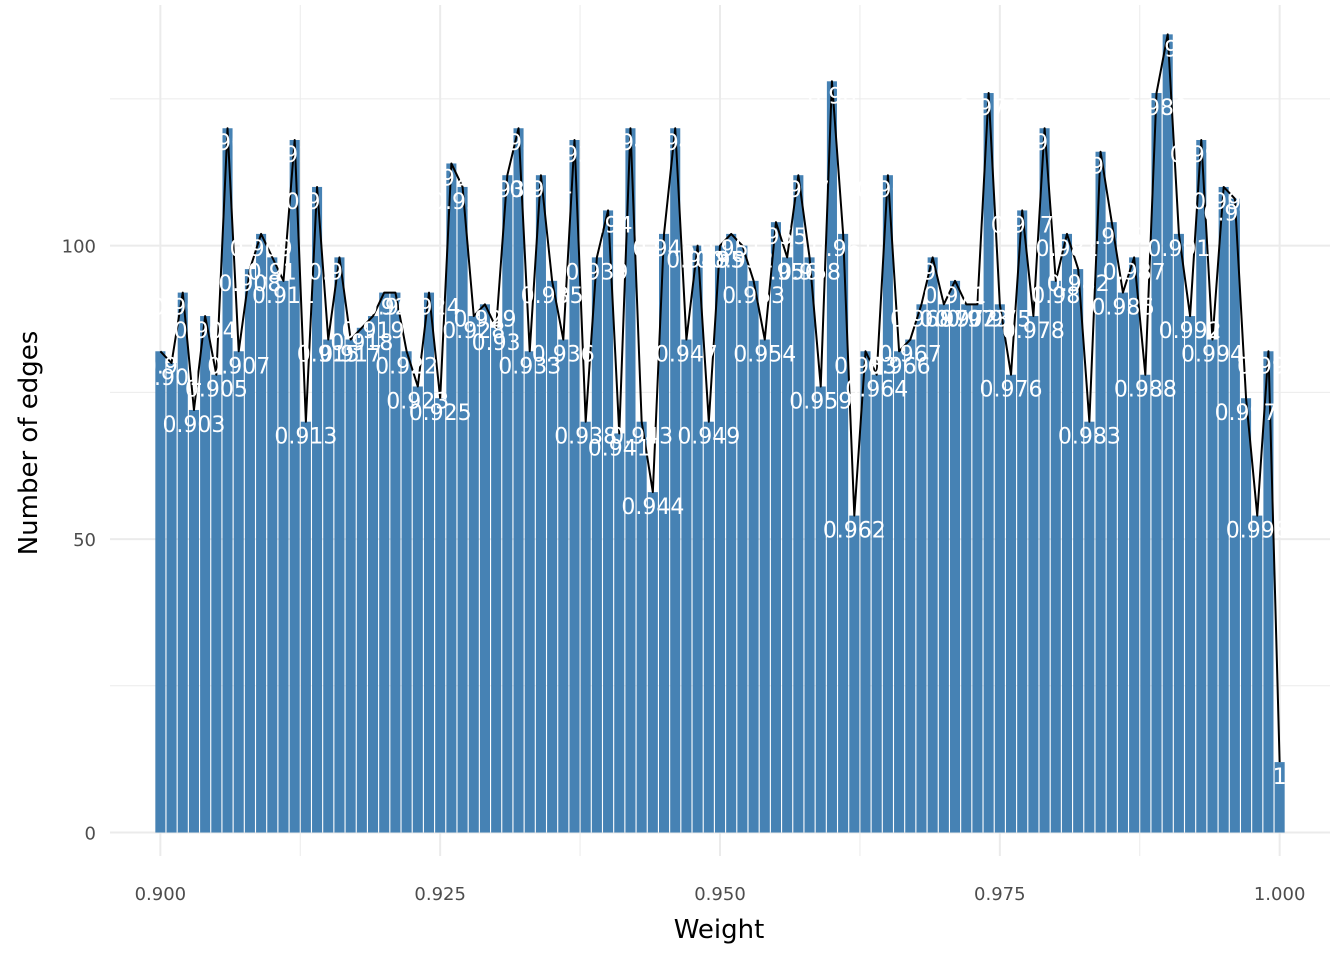  What do you see at coordinates (317, 202) in the screenshot?
I see `bar-data-label: 0.914` at bounding box center [317, 202].